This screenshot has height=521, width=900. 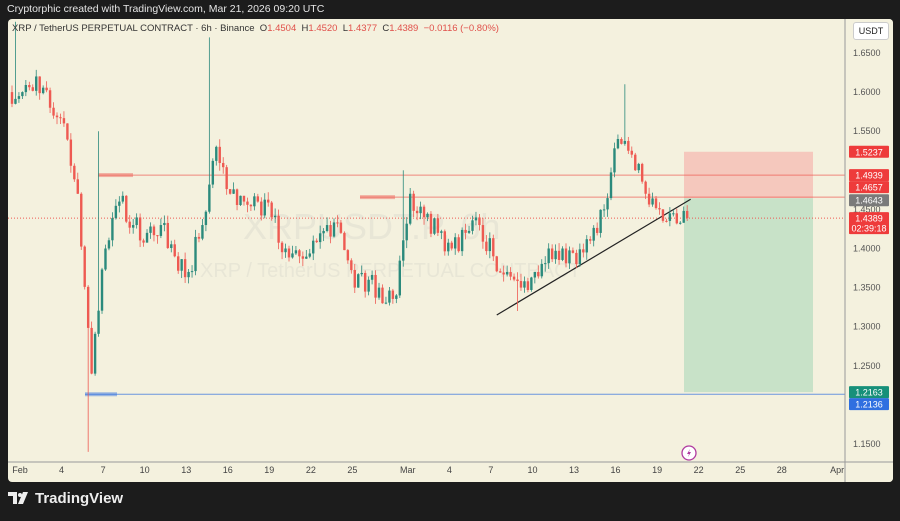 I want to click on tradingview-logo: TradingView, so click(x=65, y=498).